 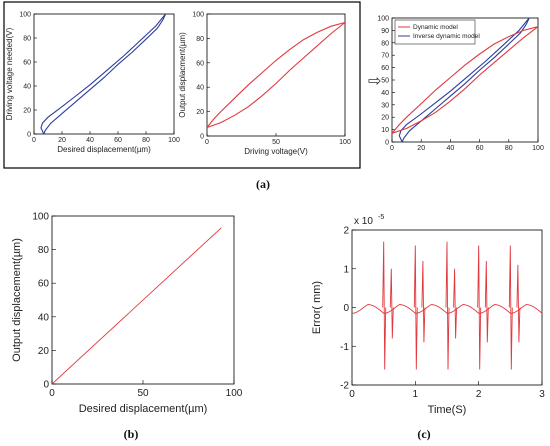 What do you see at coordinates (346, 231) in the screenshot?
I see `y-tick-label: 2` at bounding box center [346, 231].